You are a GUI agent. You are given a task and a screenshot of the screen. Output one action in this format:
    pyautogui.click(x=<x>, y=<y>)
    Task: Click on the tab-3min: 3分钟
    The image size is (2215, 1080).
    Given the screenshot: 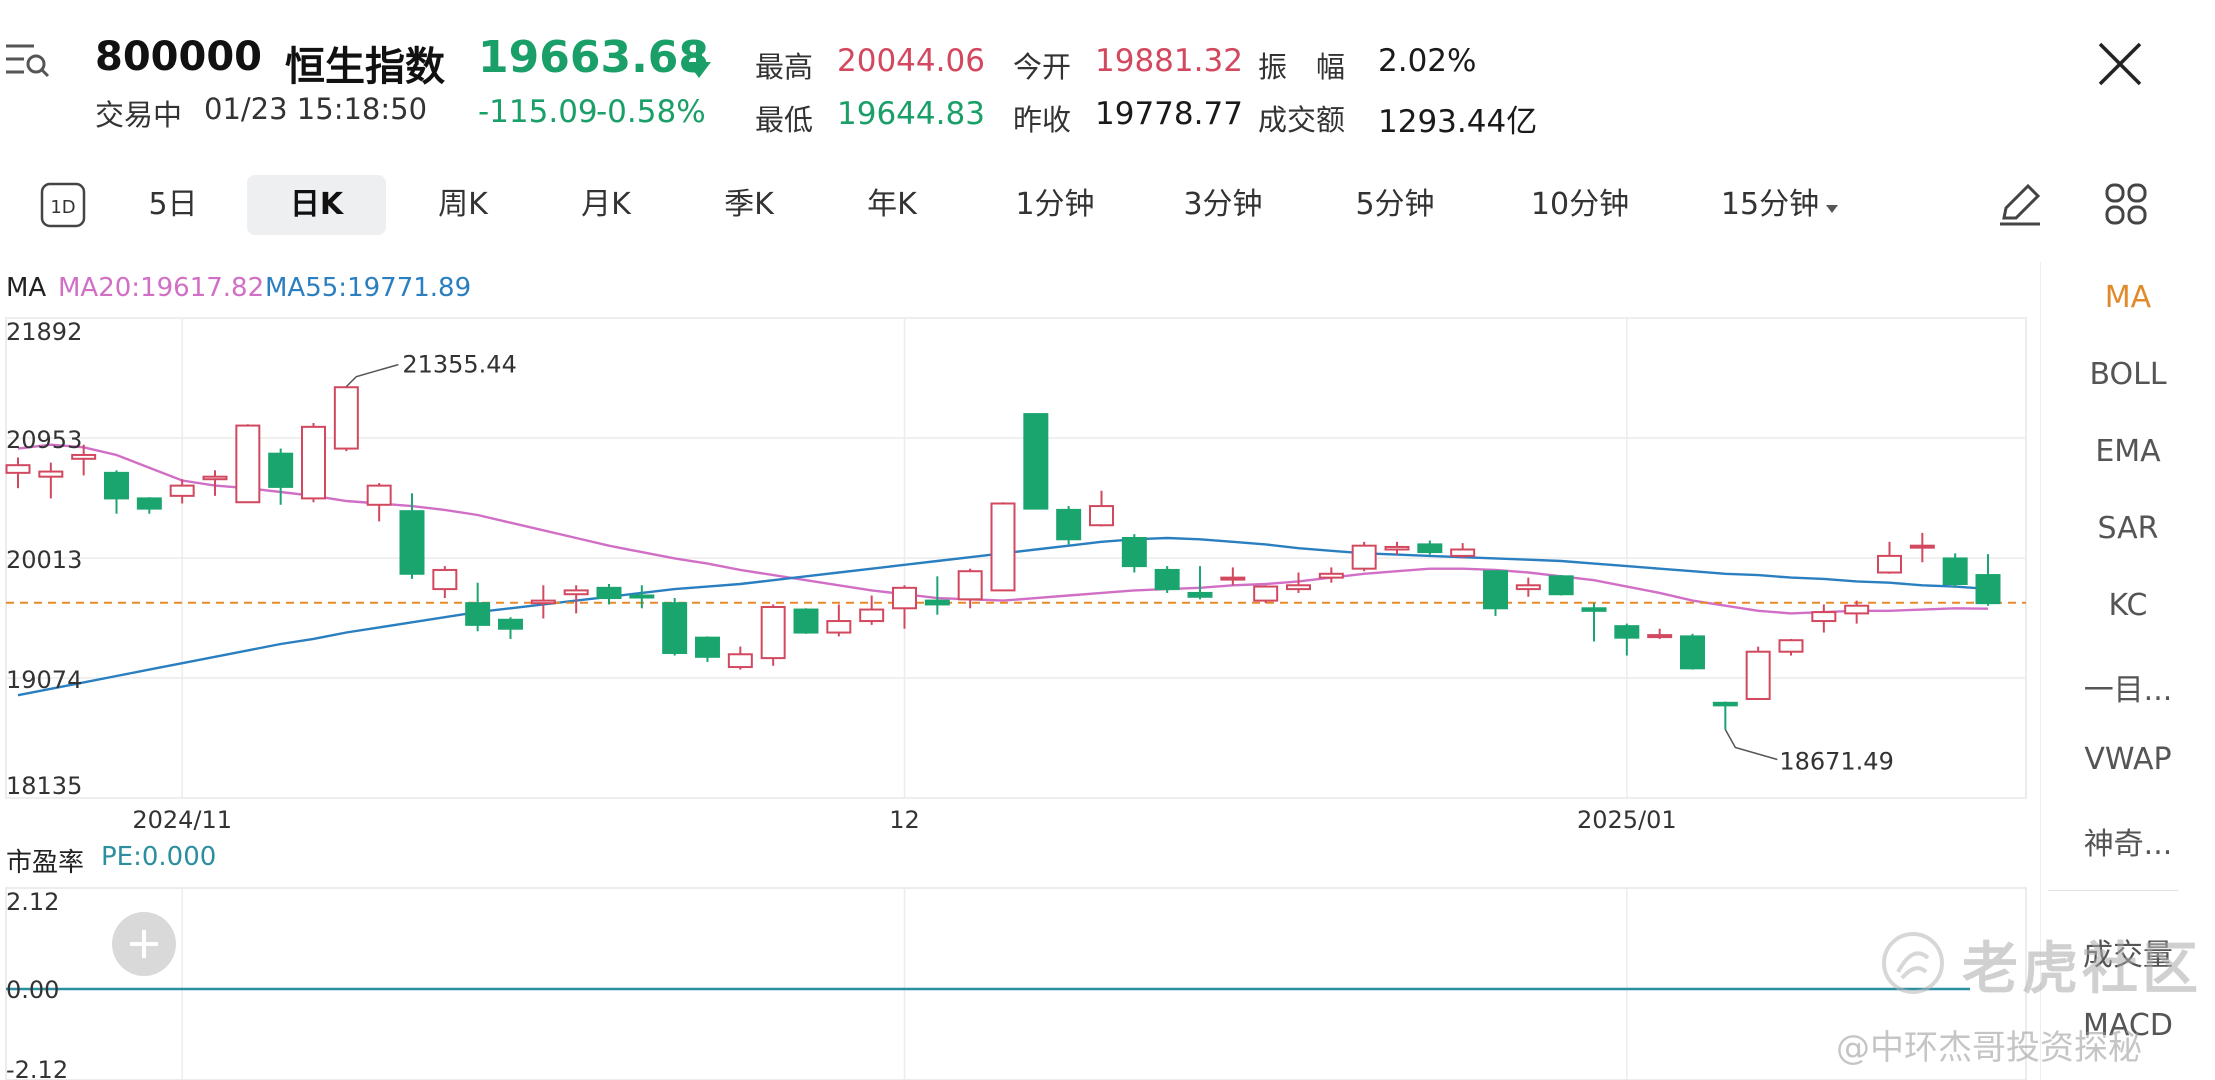 What is the action you would take?
    pyautogui.click(x=1223, y=204)
    